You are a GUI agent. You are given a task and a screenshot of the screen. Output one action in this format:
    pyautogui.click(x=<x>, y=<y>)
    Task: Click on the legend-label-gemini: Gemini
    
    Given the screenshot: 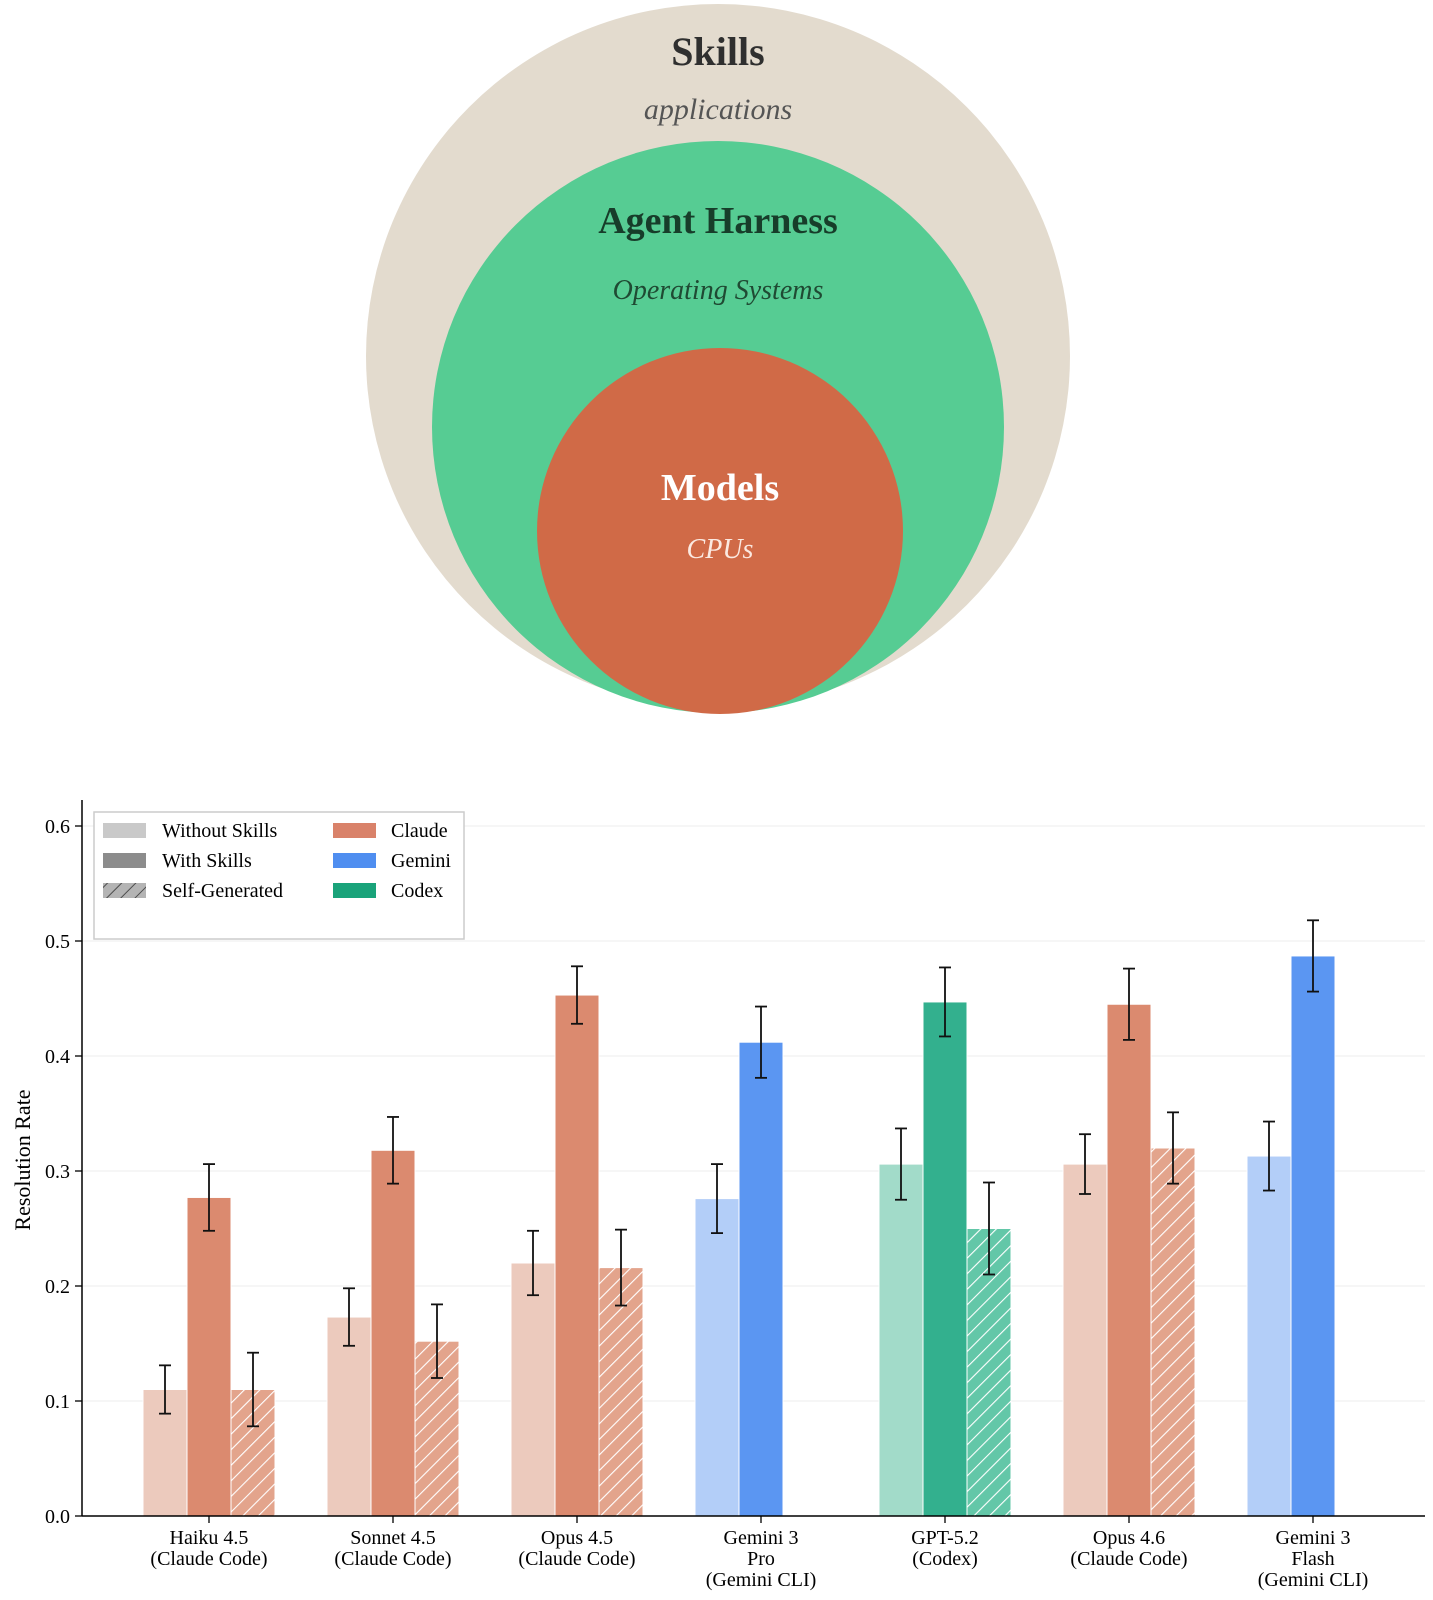 What is the action you would take?
    pyautogui.click(x=421, y=861)
    